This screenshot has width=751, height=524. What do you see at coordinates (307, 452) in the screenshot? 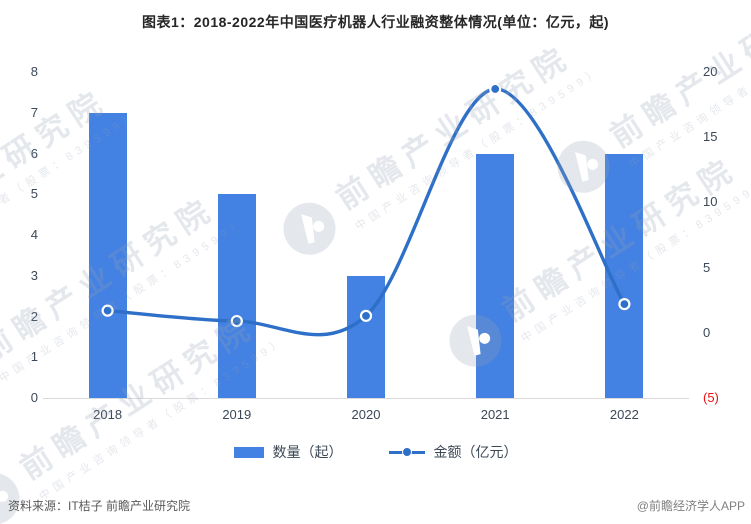
I see `legend-label-count: 数量（起）` at bounding box center [307, 452].